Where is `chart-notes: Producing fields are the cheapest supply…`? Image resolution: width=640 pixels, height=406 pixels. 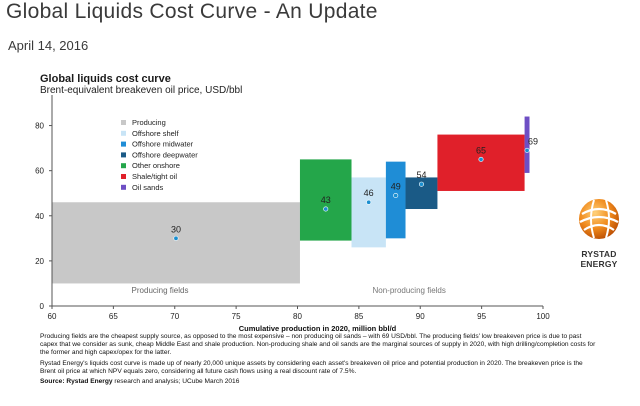 chart-notes: Producing fields are the cheapest supply… is located at coordinates (320, 360).